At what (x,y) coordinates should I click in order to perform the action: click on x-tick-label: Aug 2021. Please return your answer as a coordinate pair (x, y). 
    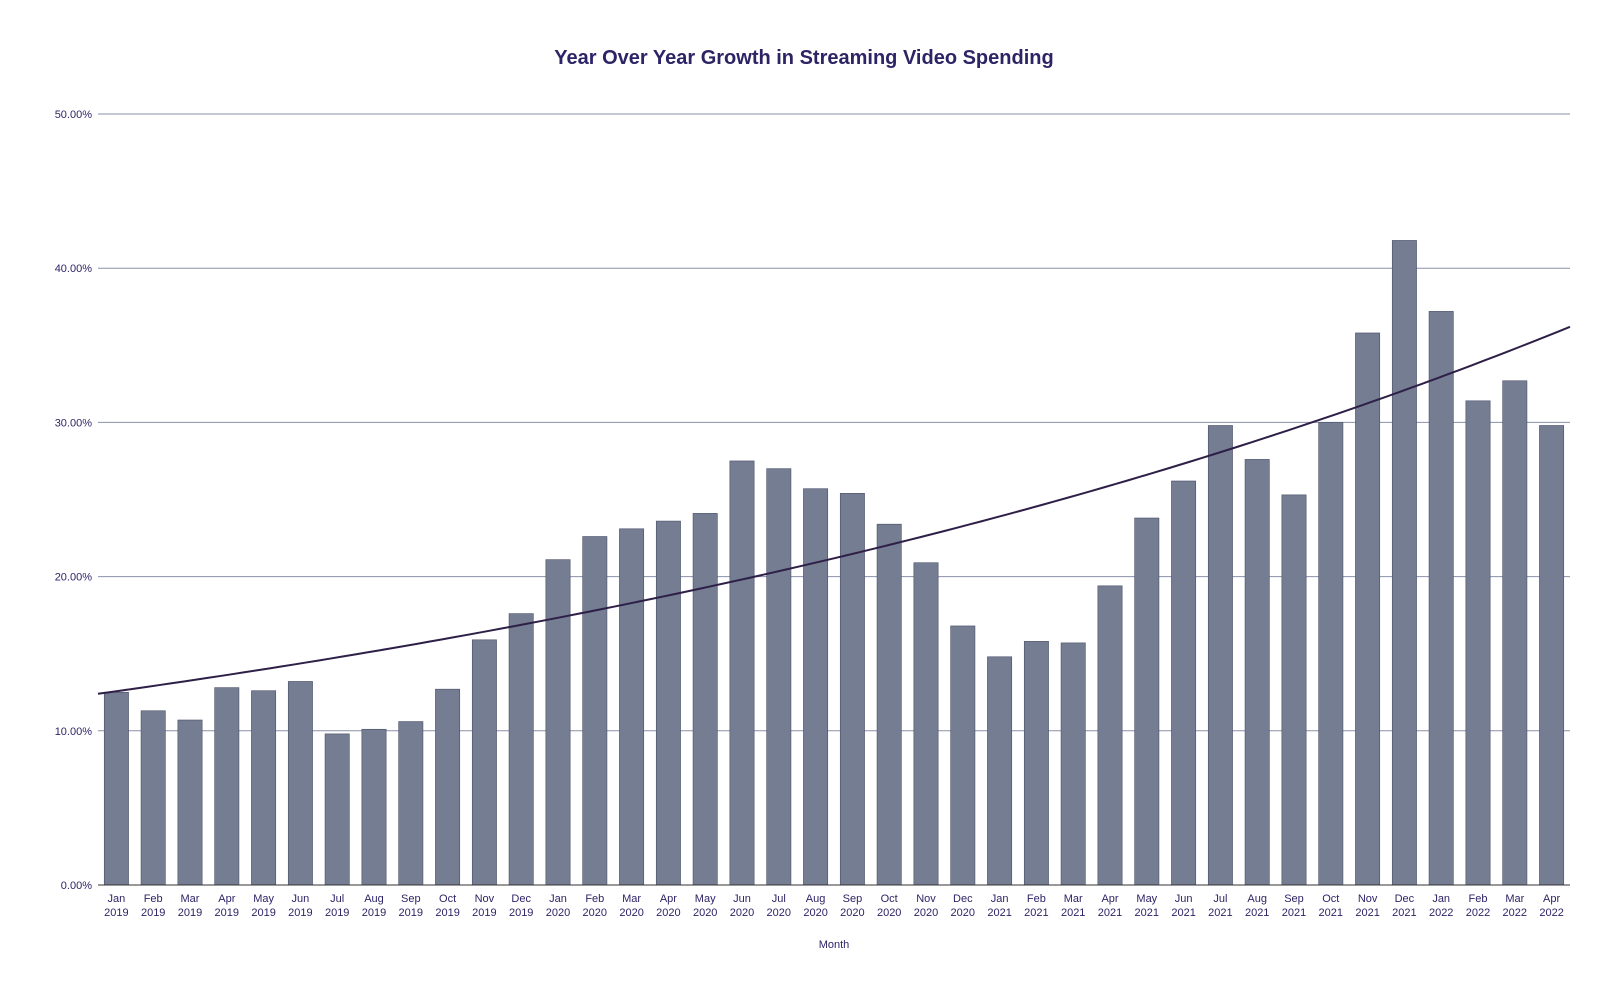
    Looking at the image, I should click on (1257, 906).